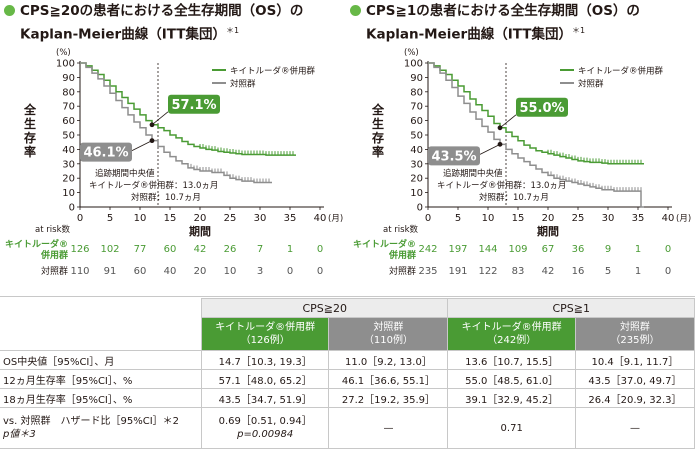 Image resolution: width=695 pixels, height=449 pixels. I want to click on table-cell: 10.4［9.1, 11.7］, so click(634, 360).